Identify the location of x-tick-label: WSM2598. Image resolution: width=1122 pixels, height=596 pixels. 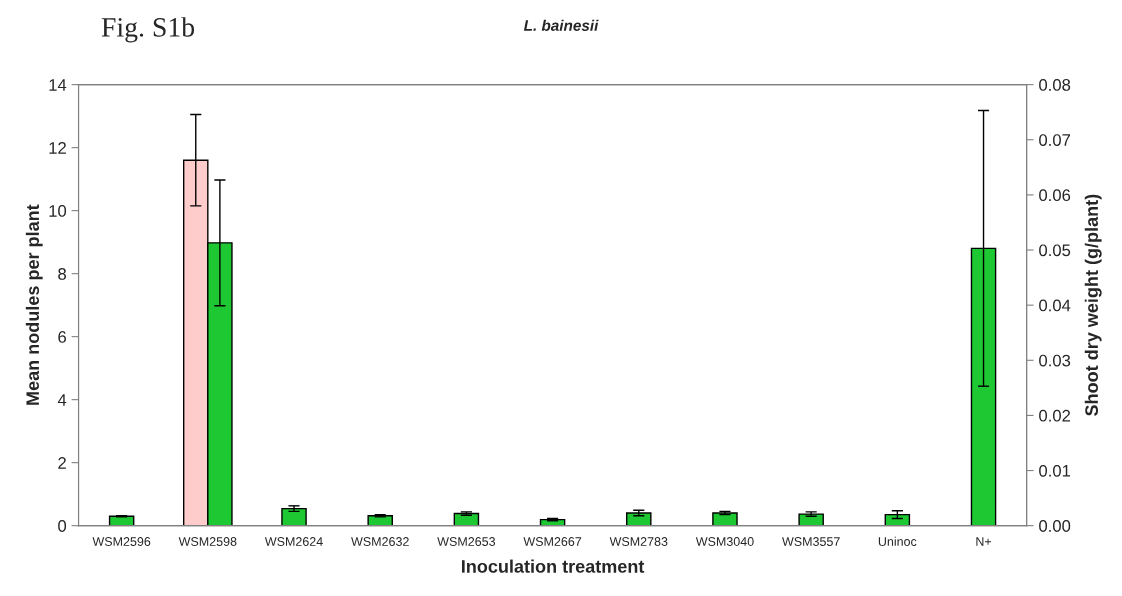
(207, 541).